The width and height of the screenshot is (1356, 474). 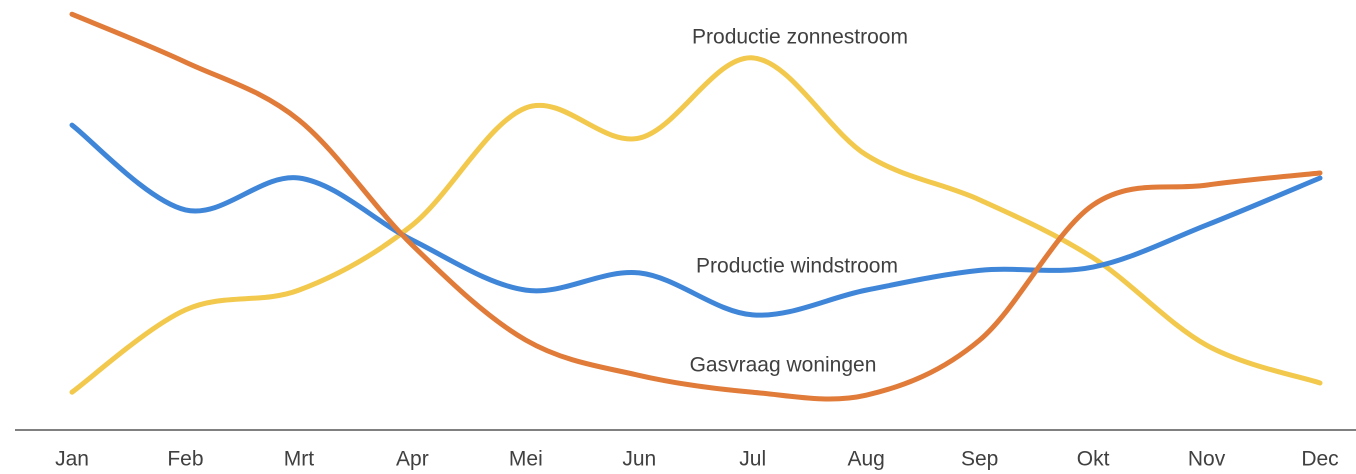 What do you see at coordinates (797, 266) in the screenshot?
I see `series-label: Productie windstroom` at bounding box center [797, 266].